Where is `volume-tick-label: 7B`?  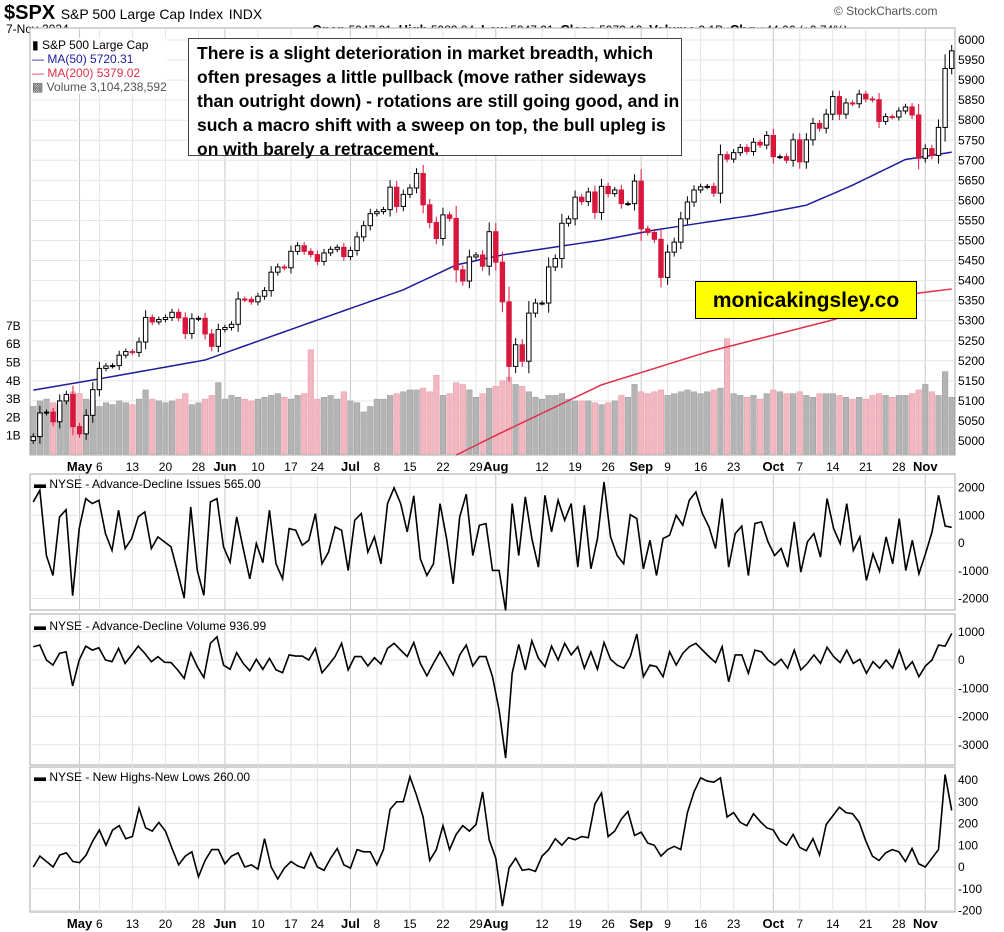
volume-tick-label: 7B is located at coordinates (13, 326).